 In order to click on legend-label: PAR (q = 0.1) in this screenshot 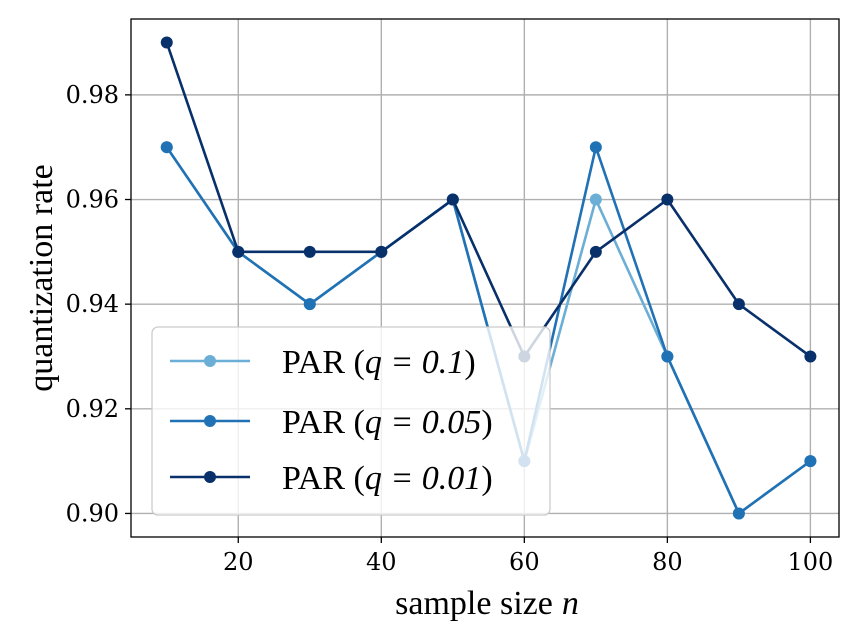, I will do `click(379, 362)`.